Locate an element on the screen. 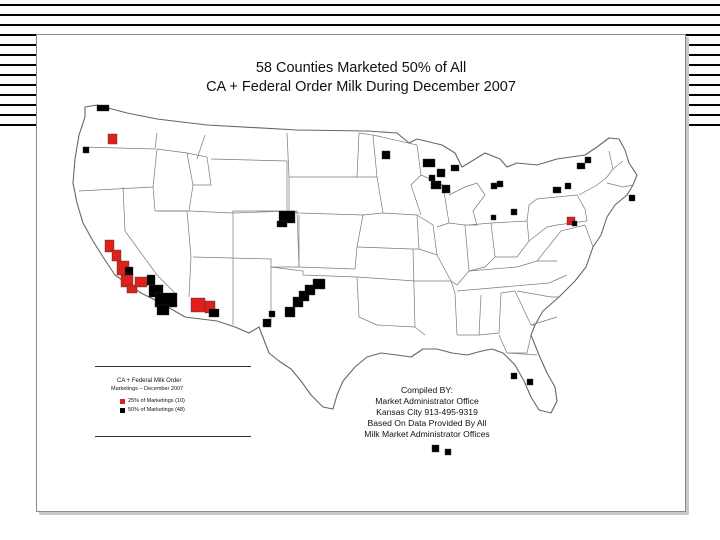 This screenshot has width=720, height=540. legend-item-50-percent: 50% of Marketings (48) is located at coordinates (152, 410).